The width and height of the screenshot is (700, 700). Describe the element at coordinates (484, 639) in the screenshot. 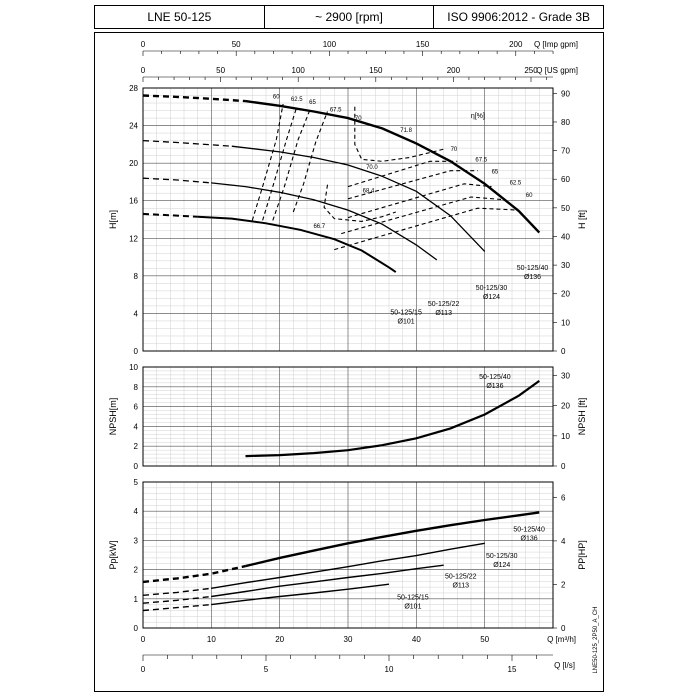

I see `x-tick-label: 50` at that location.